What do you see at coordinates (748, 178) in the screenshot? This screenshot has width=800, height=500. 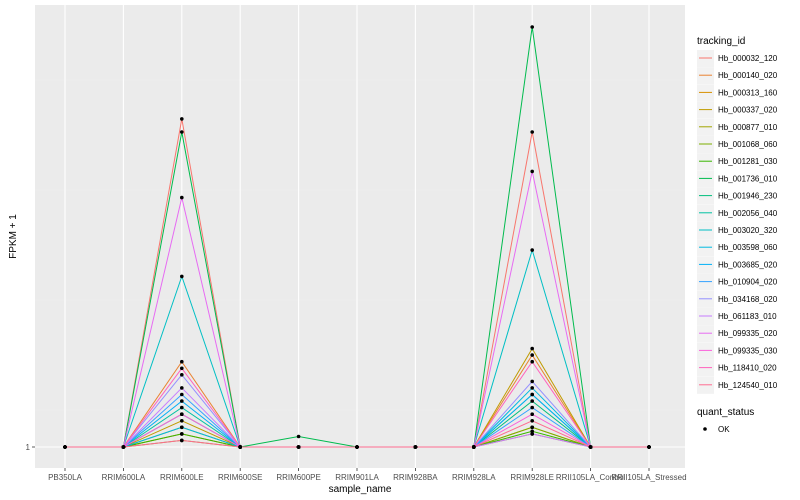 I see `legend-label: Hb_001736_010` at bounding box center [748, 178].